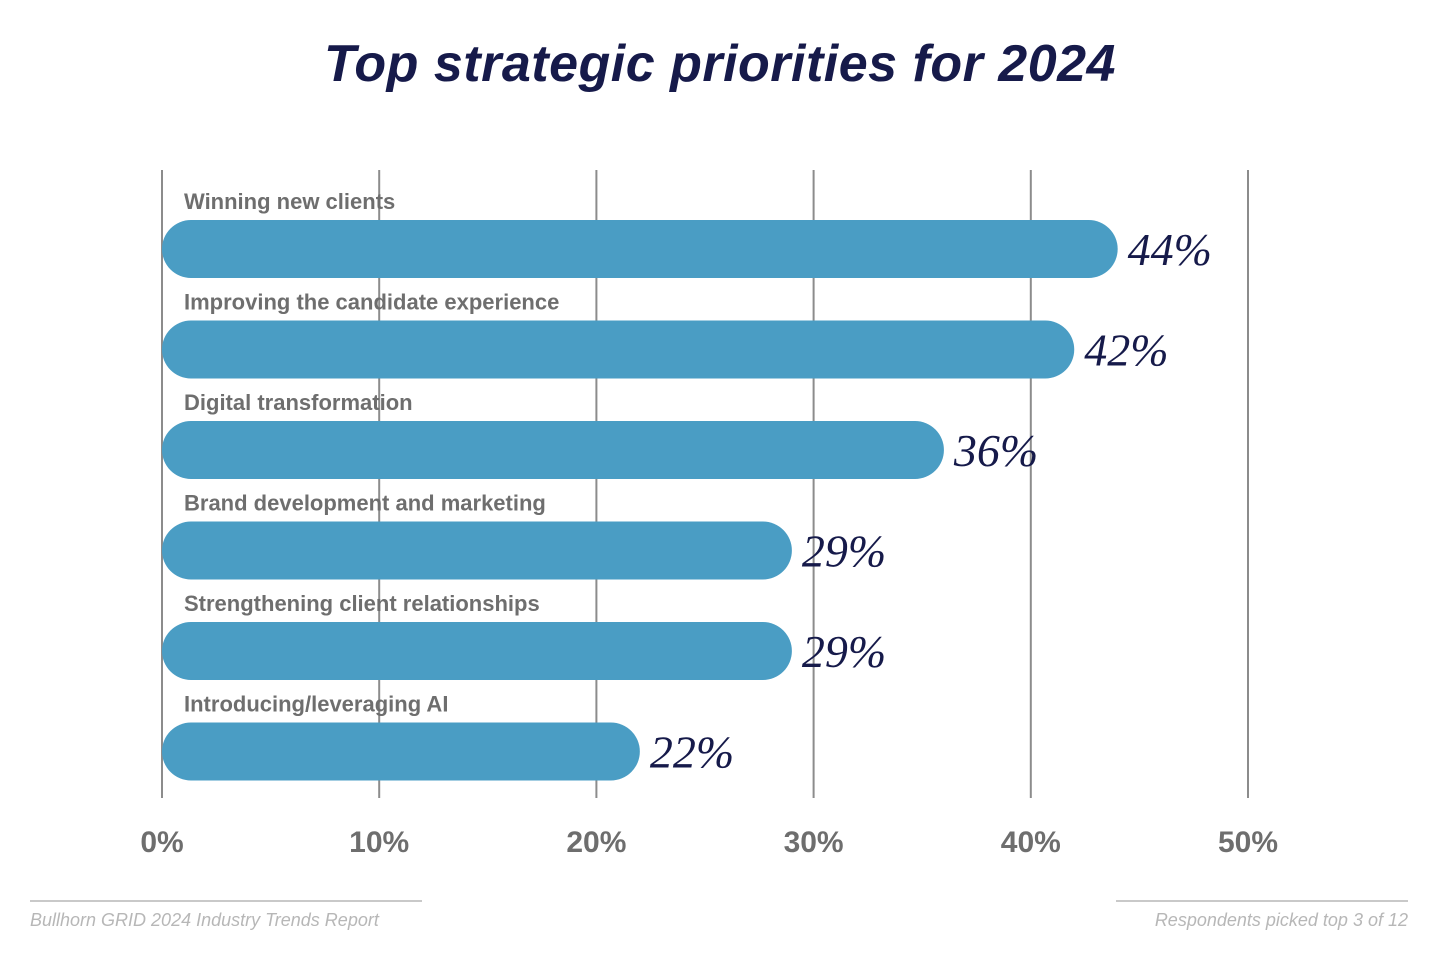 This screenshot has height=956, width=1440. I want to click on footer-right-rule, so click(1262, 901).